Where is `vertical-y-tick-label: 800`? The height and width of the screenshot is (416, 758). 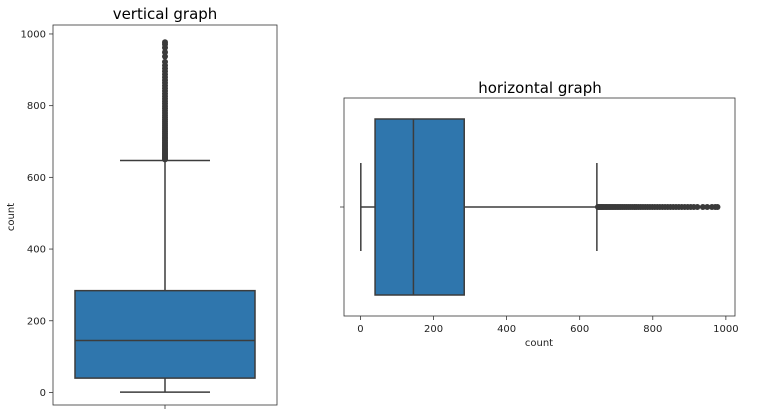 vertical-y-tick-label: 800 is located at coordinates (36, 106).